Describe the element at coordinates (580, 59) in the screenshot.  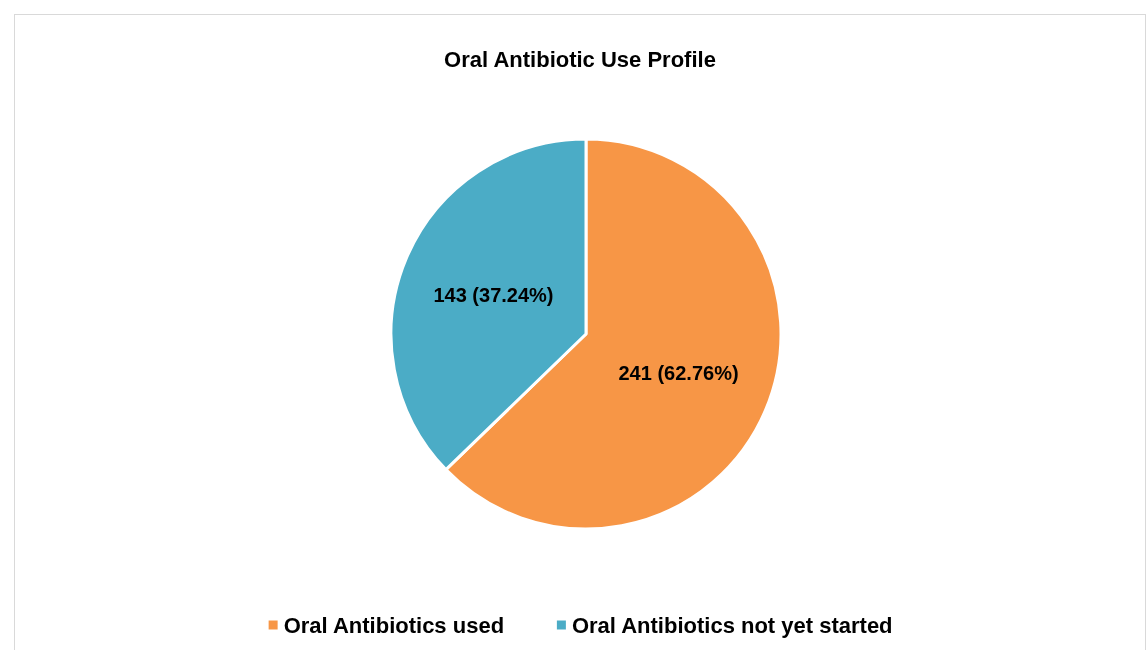
I see `chart-title: Oral Antibiotic Use Profile` at that location.